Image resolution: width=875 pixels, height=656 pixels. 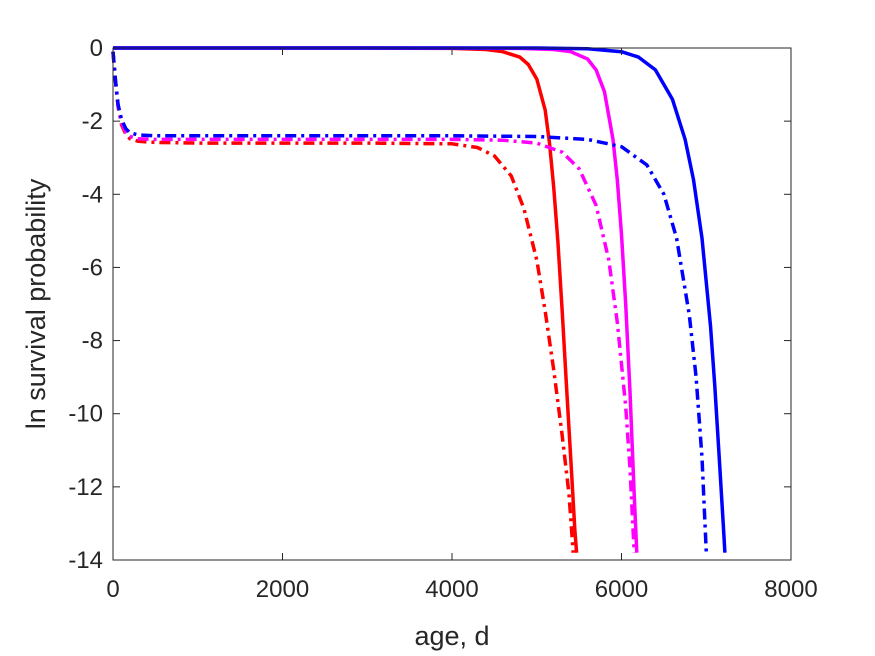 I want to click on x-tick-label: 8000, so click(x=790, y=589).